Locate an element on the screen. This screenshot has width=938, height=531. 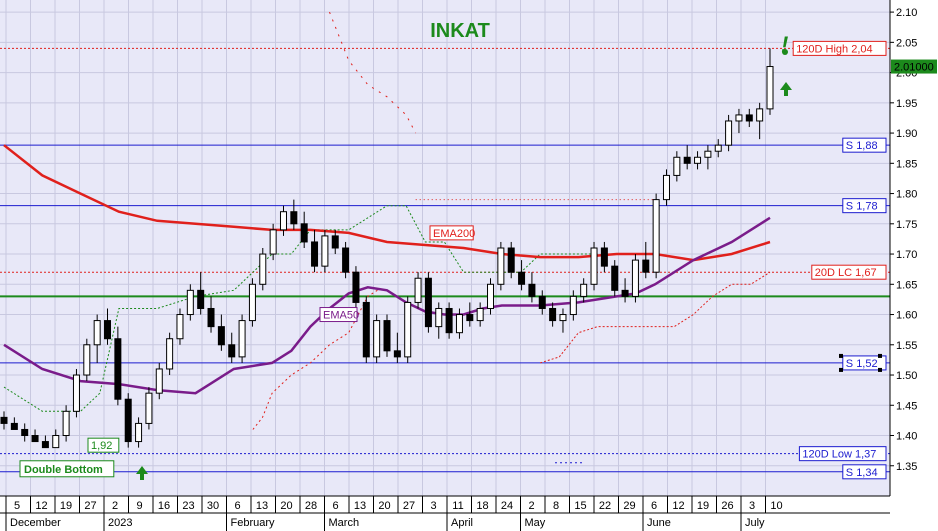
x-day-label: 9 is located at coordinates (139, 506).